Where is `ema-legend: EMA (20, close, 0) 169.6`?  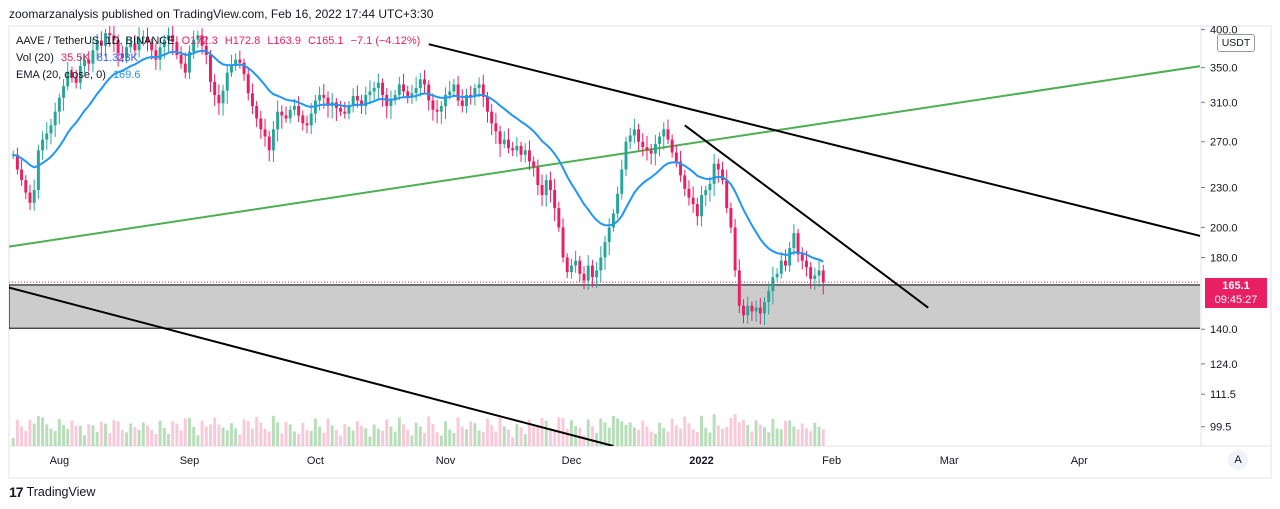 ema-legend: EMA (20, close, 0) 169.6 is located at coordinates (80, 75).